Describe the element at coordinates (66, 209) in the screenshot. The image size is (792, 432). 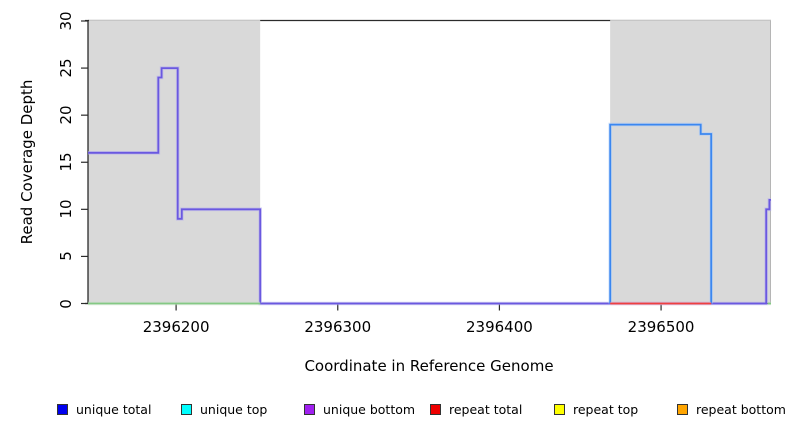
I see `y-tick-label: 10` at that location.